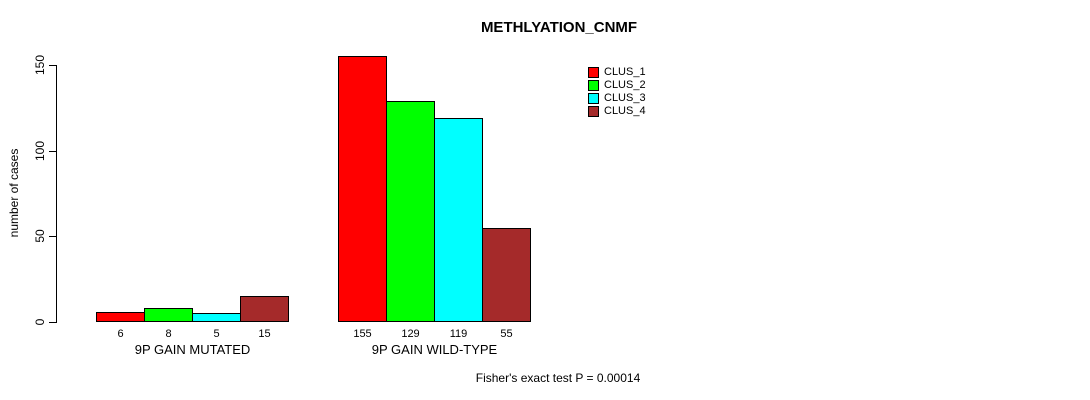 Image resolution: width=1090 pixels, height=400 pixels. What do you see at coordinates (434, 349) in the screenshot?
I see `x-group-label: 9P GAIN WILD-TYPE` at bounding box center [434, 349].